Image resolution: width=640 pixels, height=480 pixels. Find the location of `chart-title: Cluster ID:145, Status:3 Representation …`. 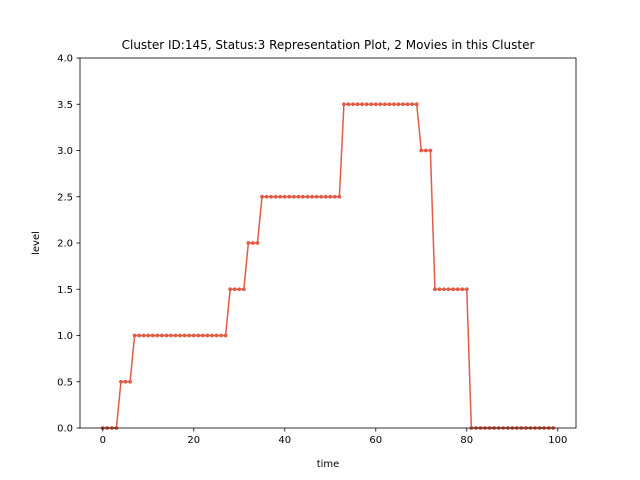

chart-title: Cluster ID:145, Status:3 Representation … is located at coordinates (328, 45).